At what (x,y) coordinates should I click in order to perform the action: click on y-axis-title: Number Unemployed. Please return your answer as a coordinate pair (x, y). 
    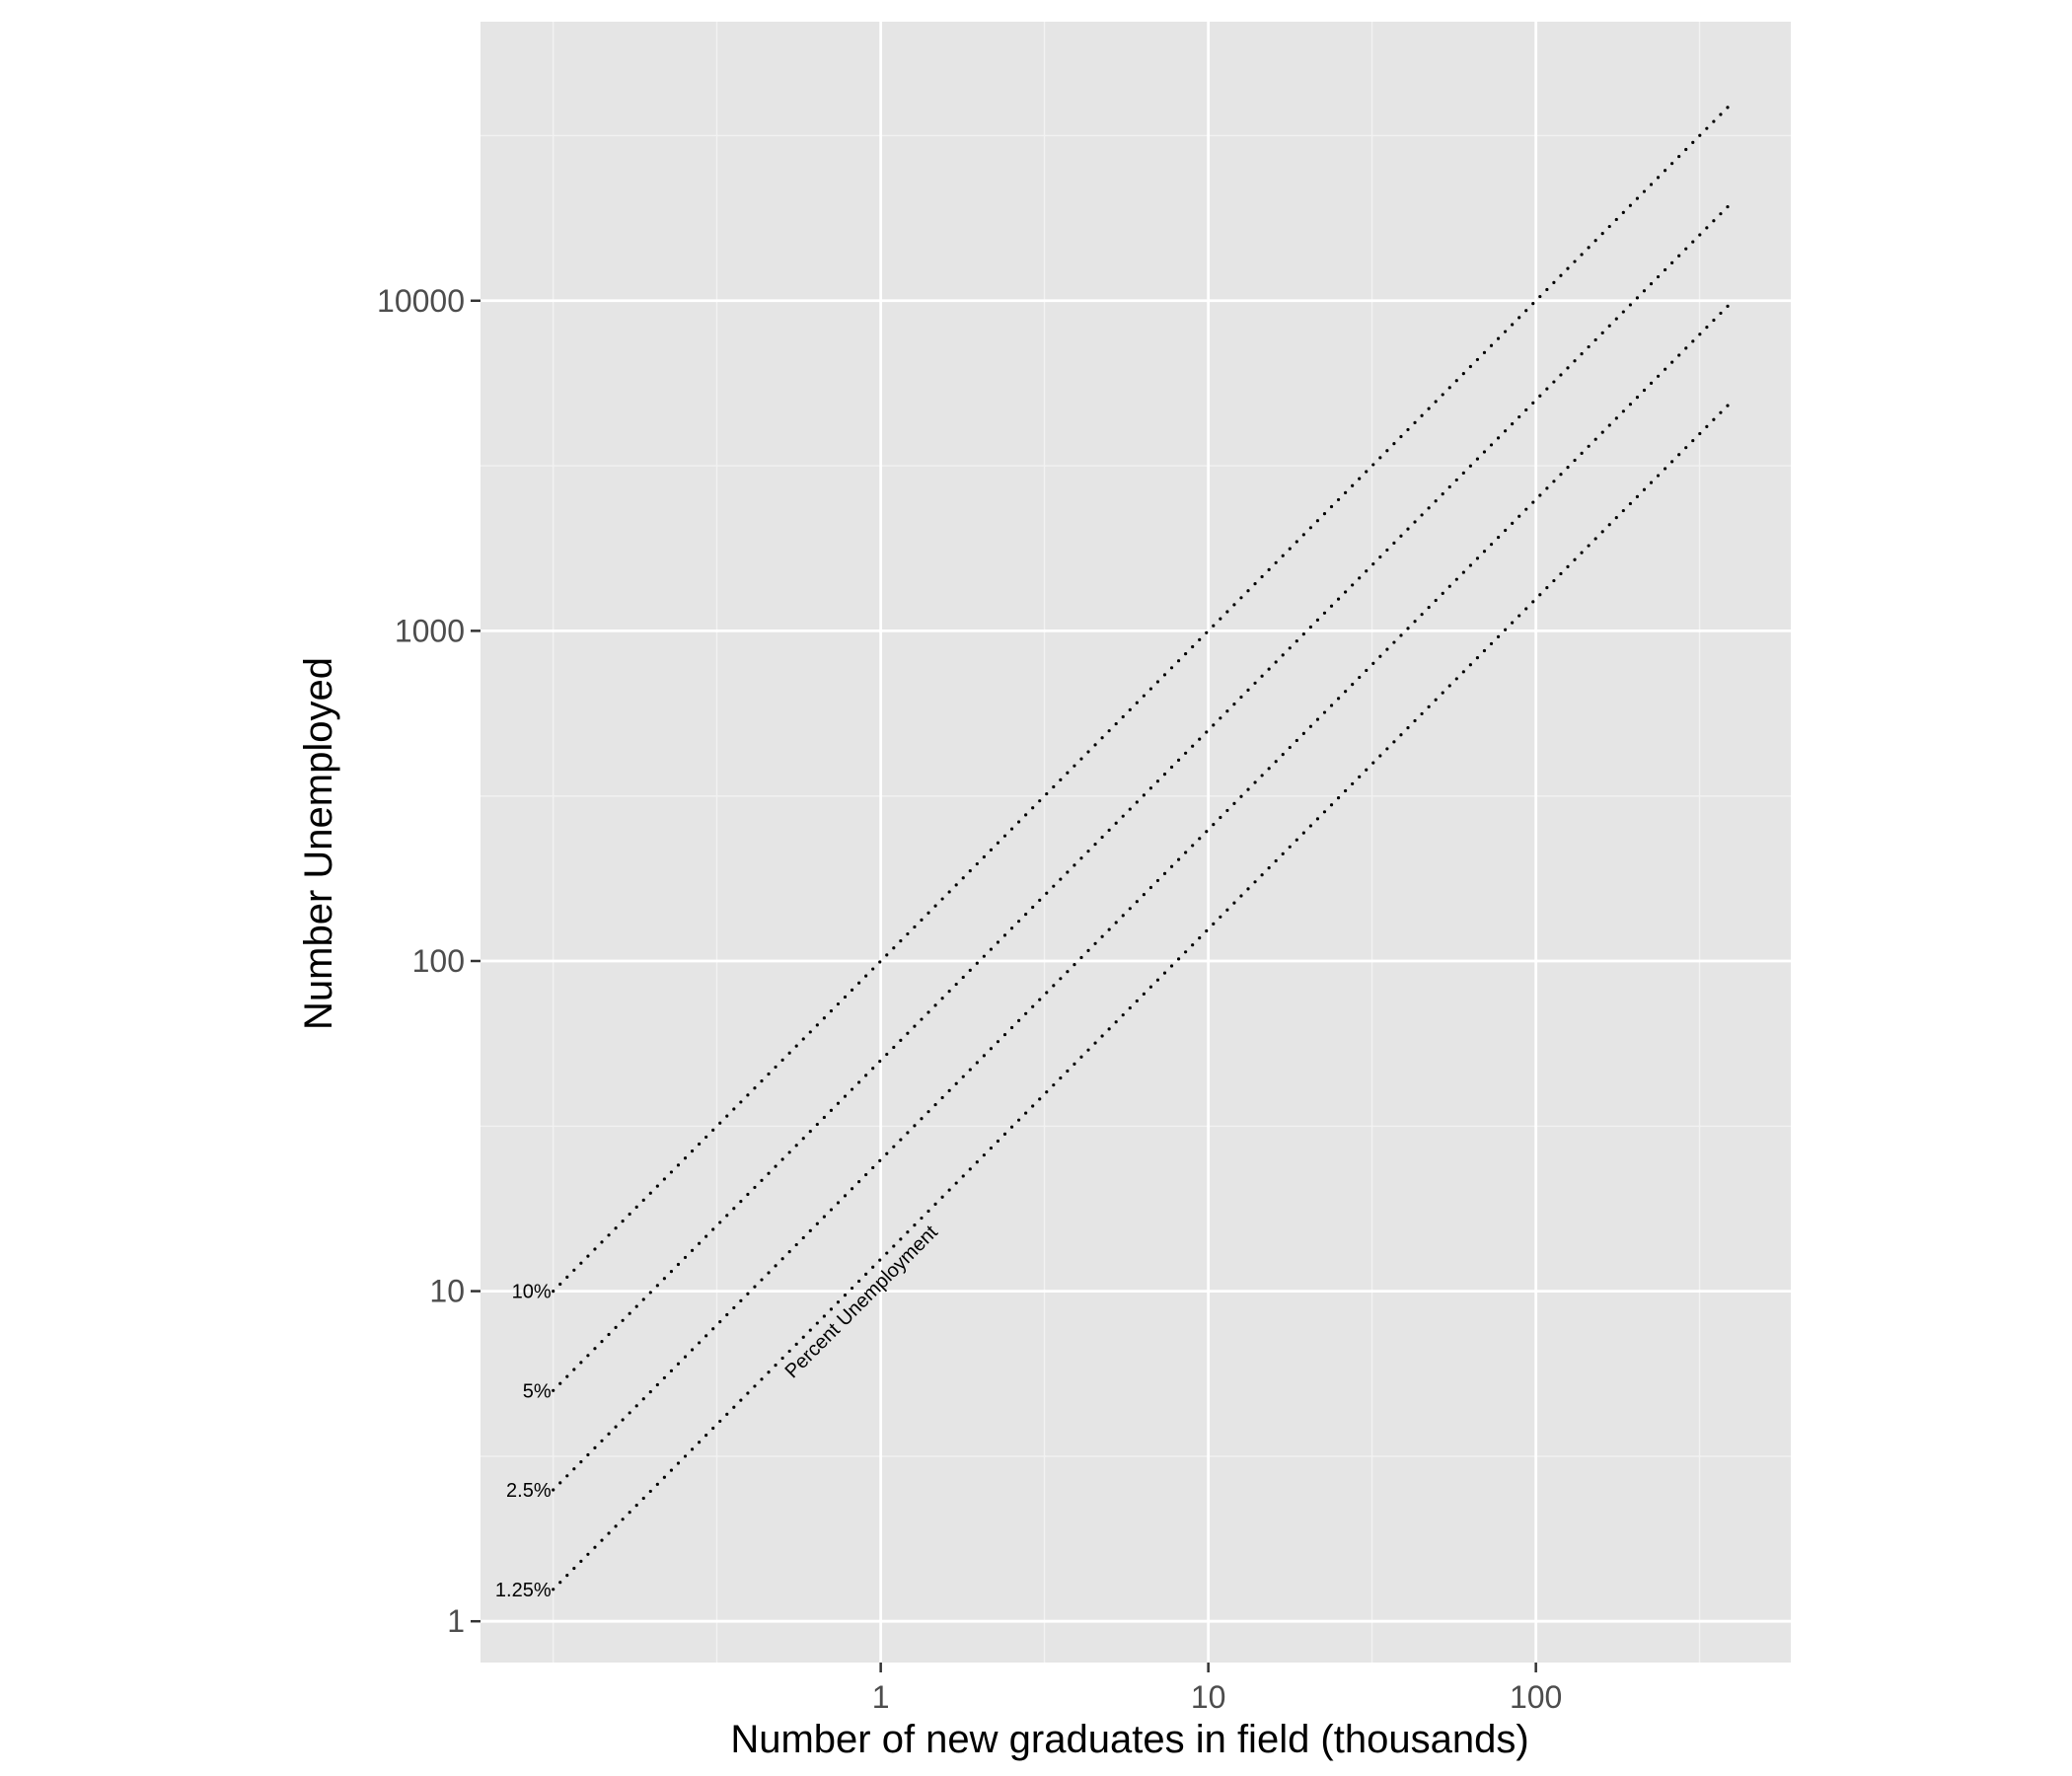
    Looking at the image, I should click on (318, 844).